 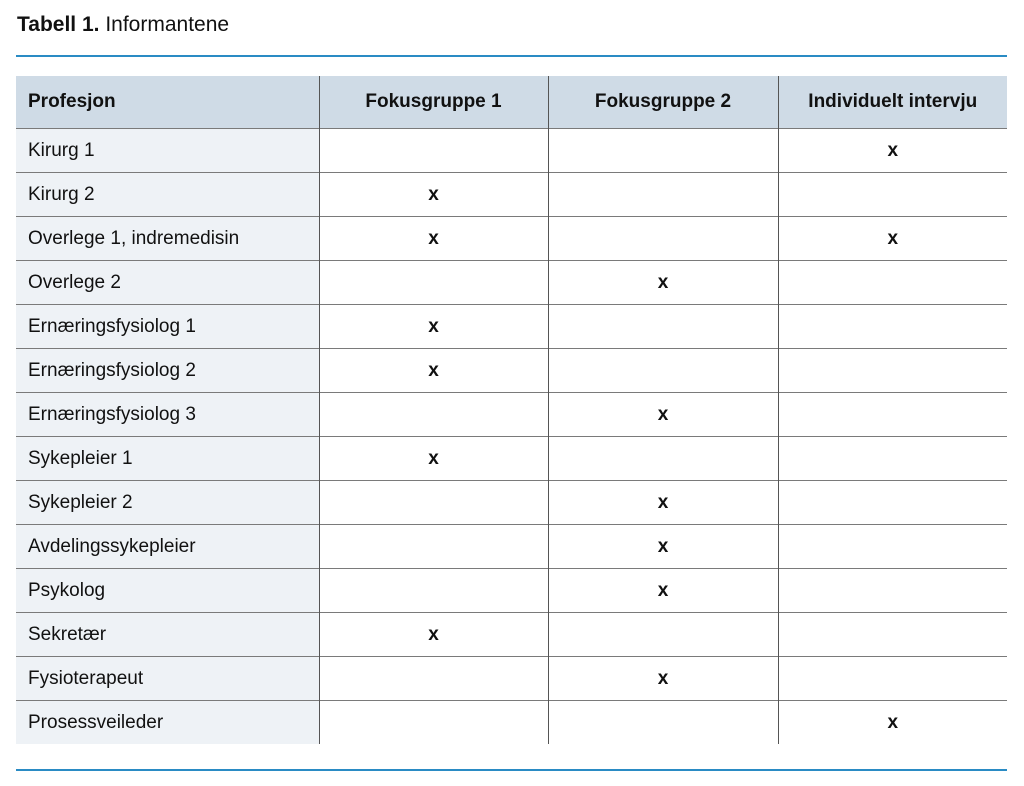 I want to click on column-header: Fokusgruppe 1, so click(x=433, y=102).